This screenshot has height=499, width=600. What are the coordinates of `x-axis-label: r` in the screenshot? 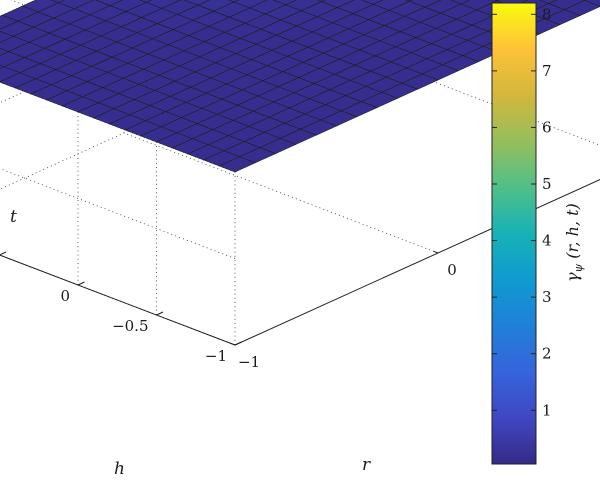 It's located at (366, 465).